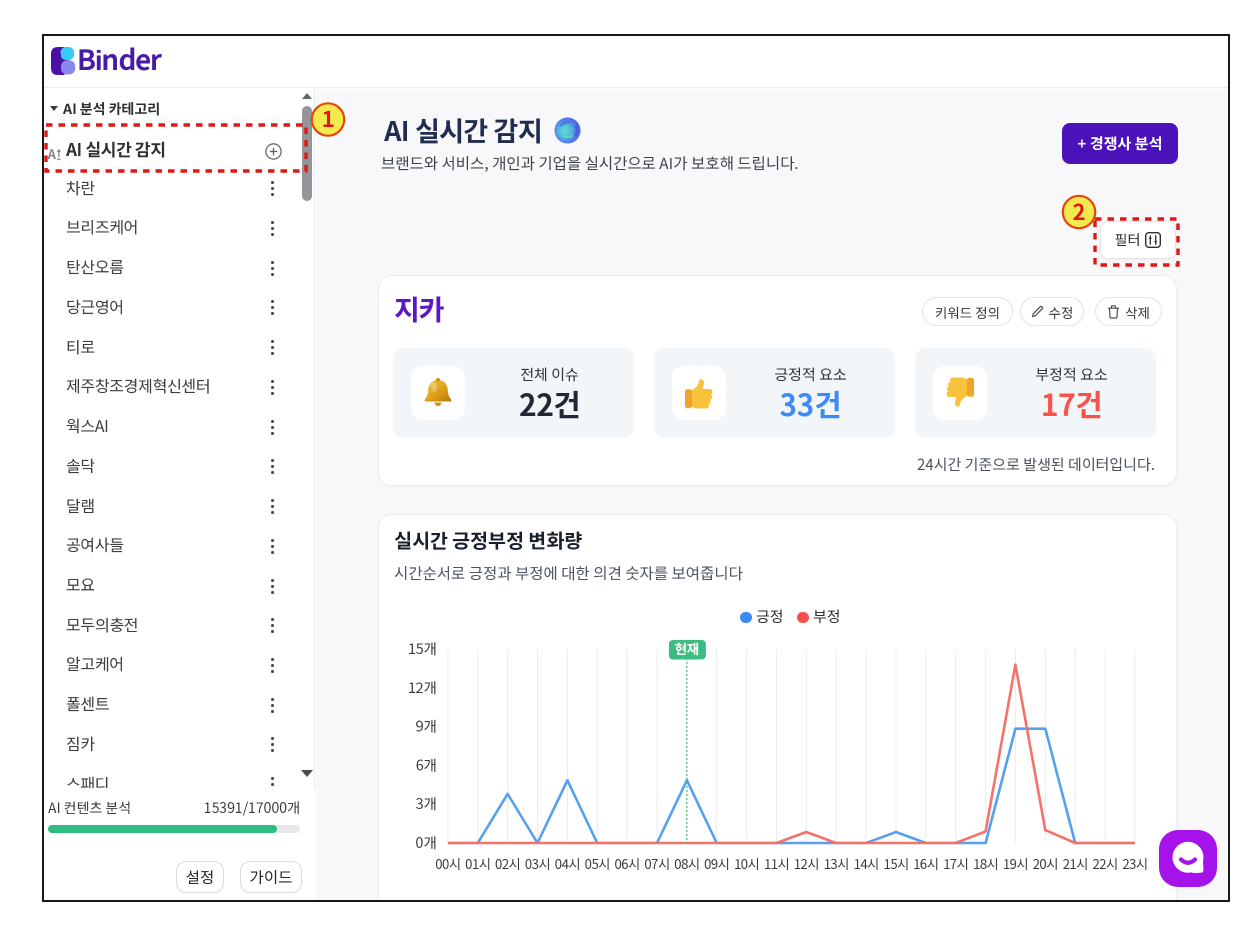 The height and width of the screenshot is (936, 1251). Describe the element at coordinates (1134, 863) in the screenshot. I see `svg-text: 23시` at that location.